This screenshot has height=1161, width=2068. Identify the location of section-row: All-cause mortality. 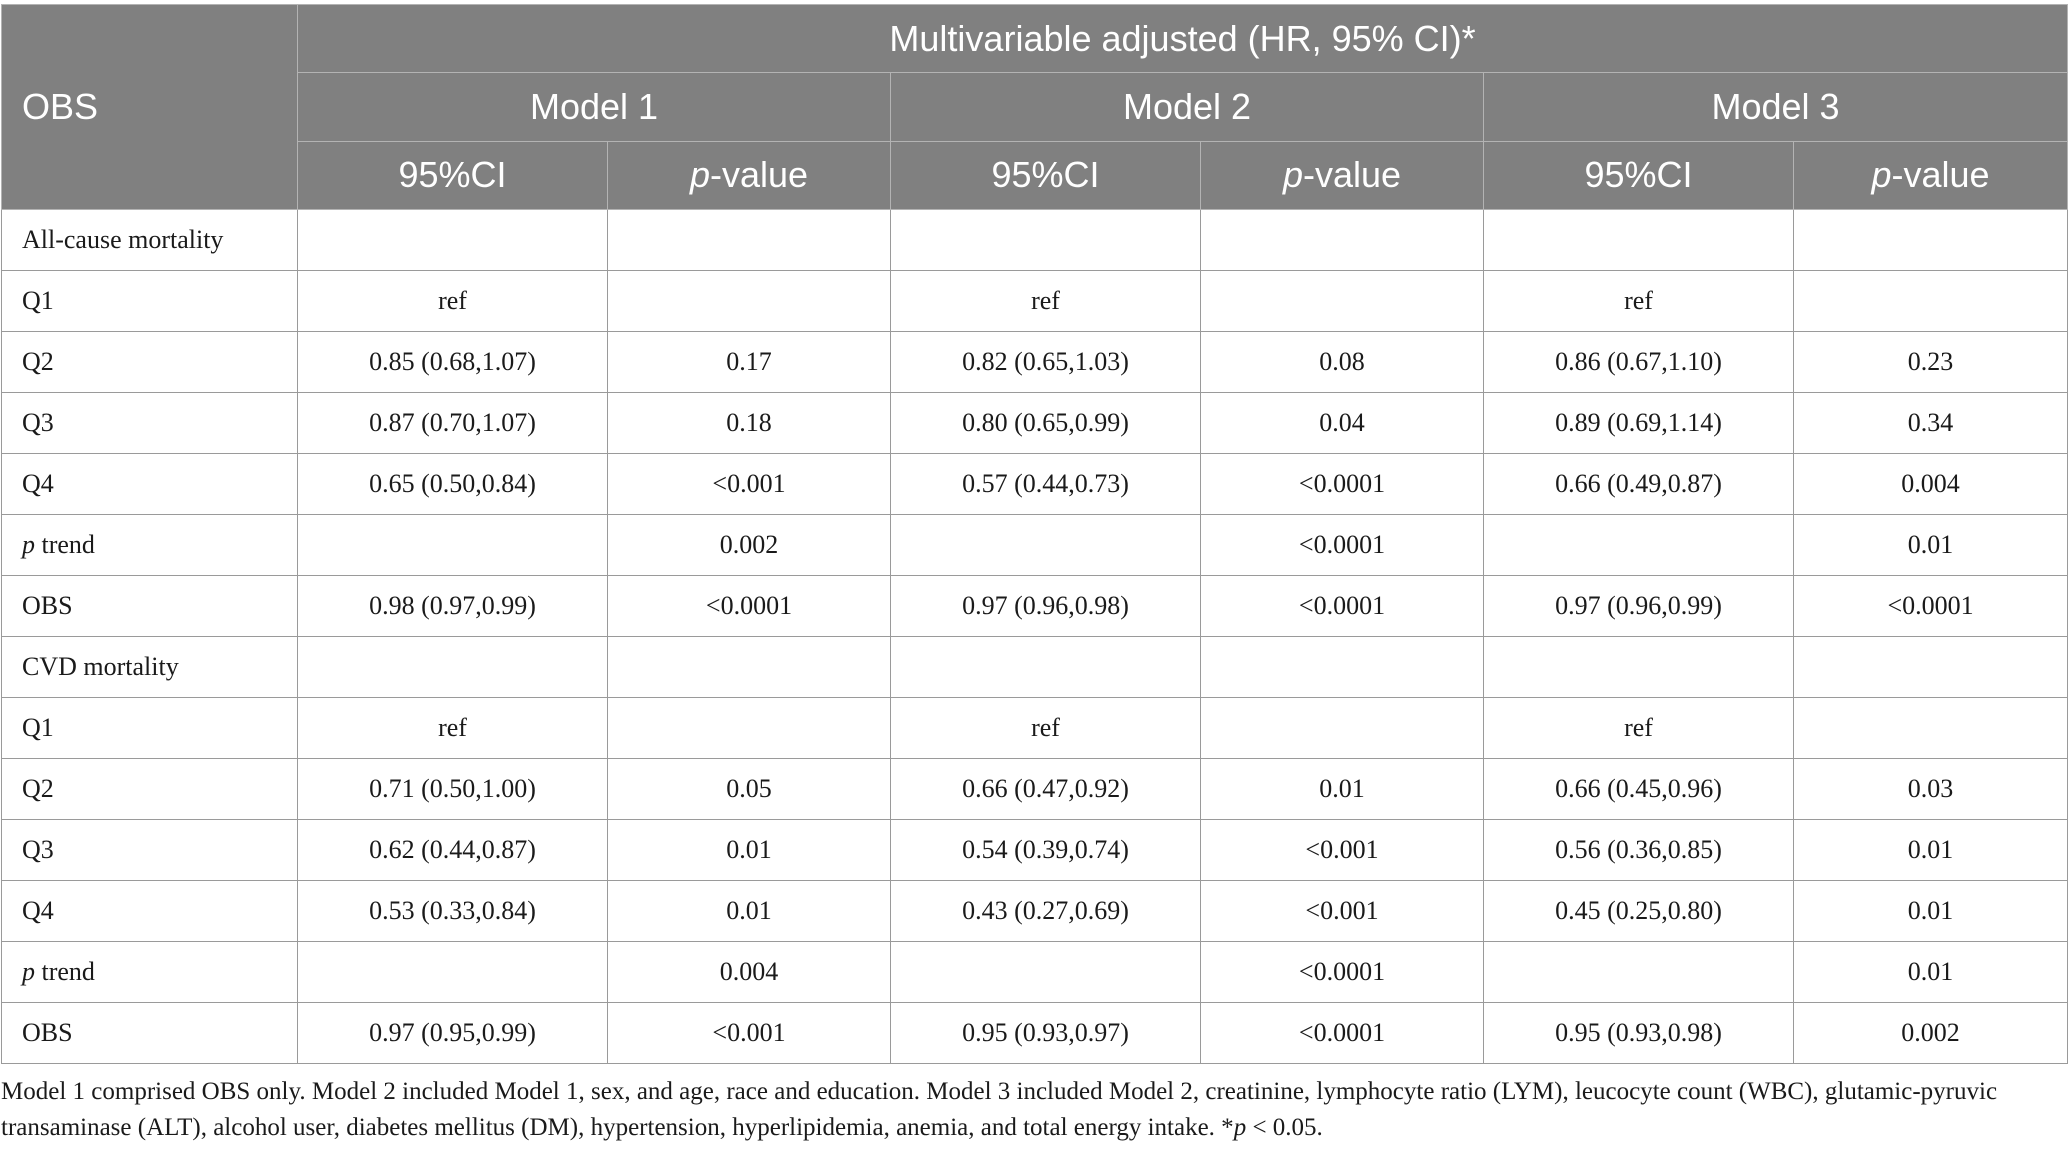
(1034, 240).